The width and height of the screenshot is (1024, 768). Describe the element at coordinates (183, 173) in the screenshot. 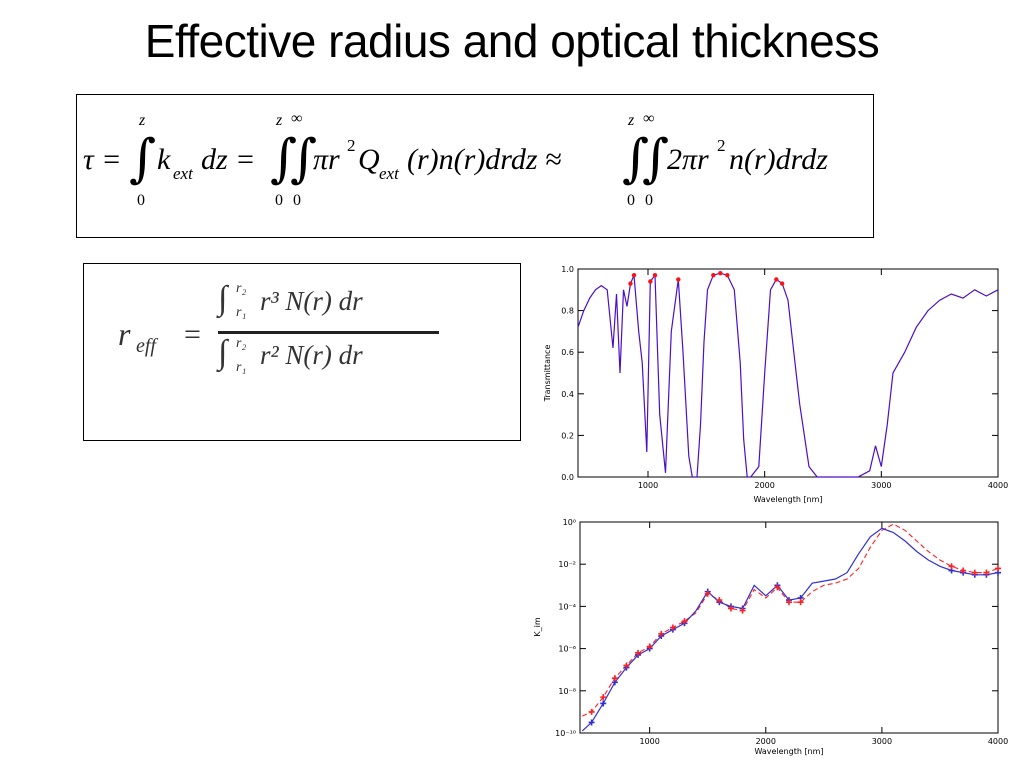

I see `integrand-k-subscript: ext` at that location.